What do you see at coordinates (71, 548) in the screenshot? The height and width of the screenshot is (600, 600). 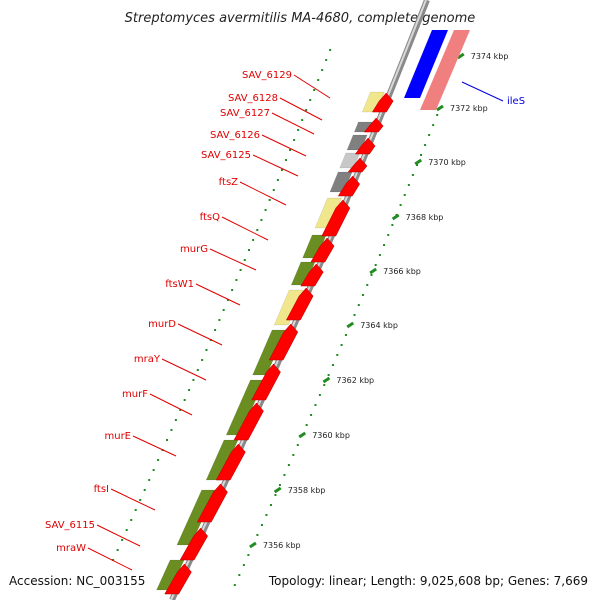 I see `gene-label-mraw: mraW` at bounding box center [71, 548].